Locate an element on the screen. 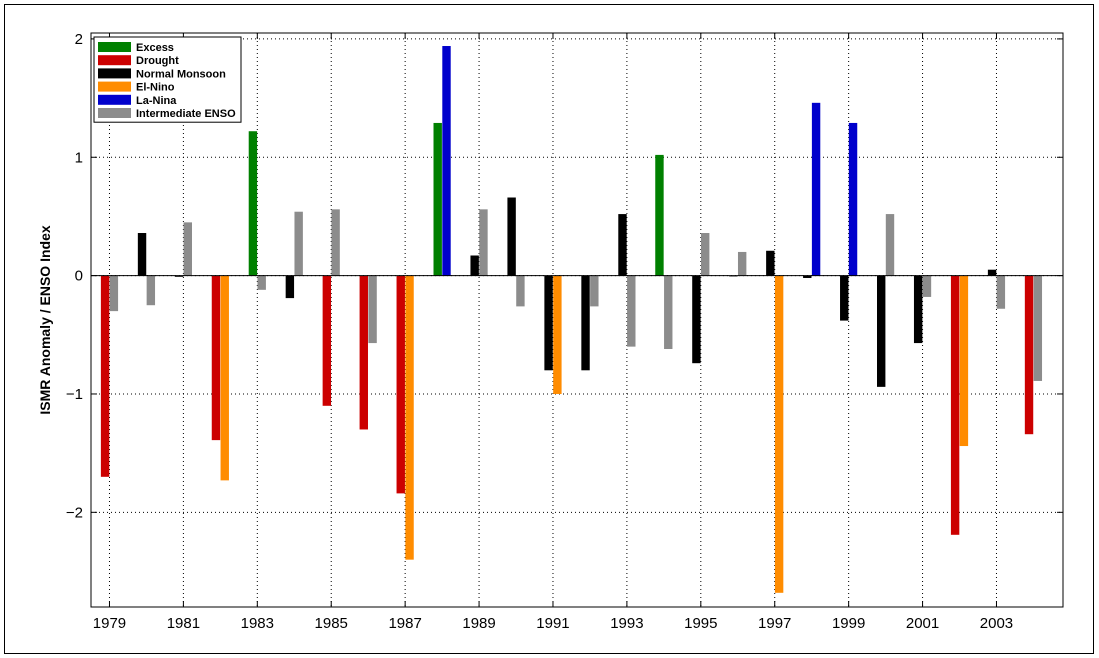  bar-enso-1983 is located at coordinates (261, 282).